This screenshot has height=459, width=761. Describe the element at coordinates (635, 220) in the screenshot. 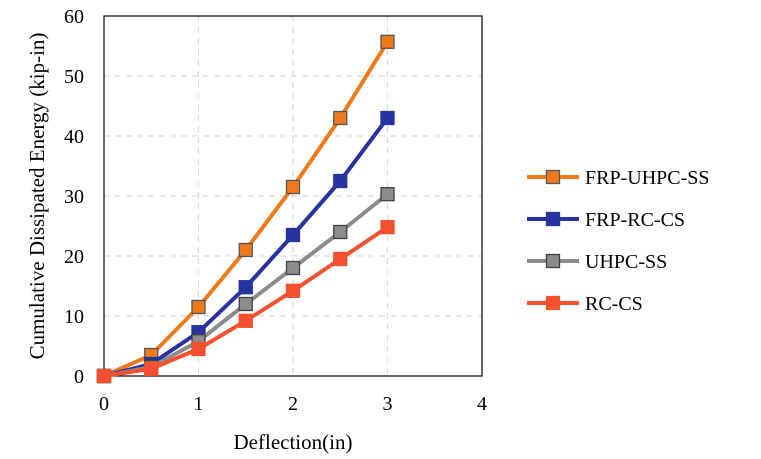

I see `legend-label: FRP-RC-CS` at that location.